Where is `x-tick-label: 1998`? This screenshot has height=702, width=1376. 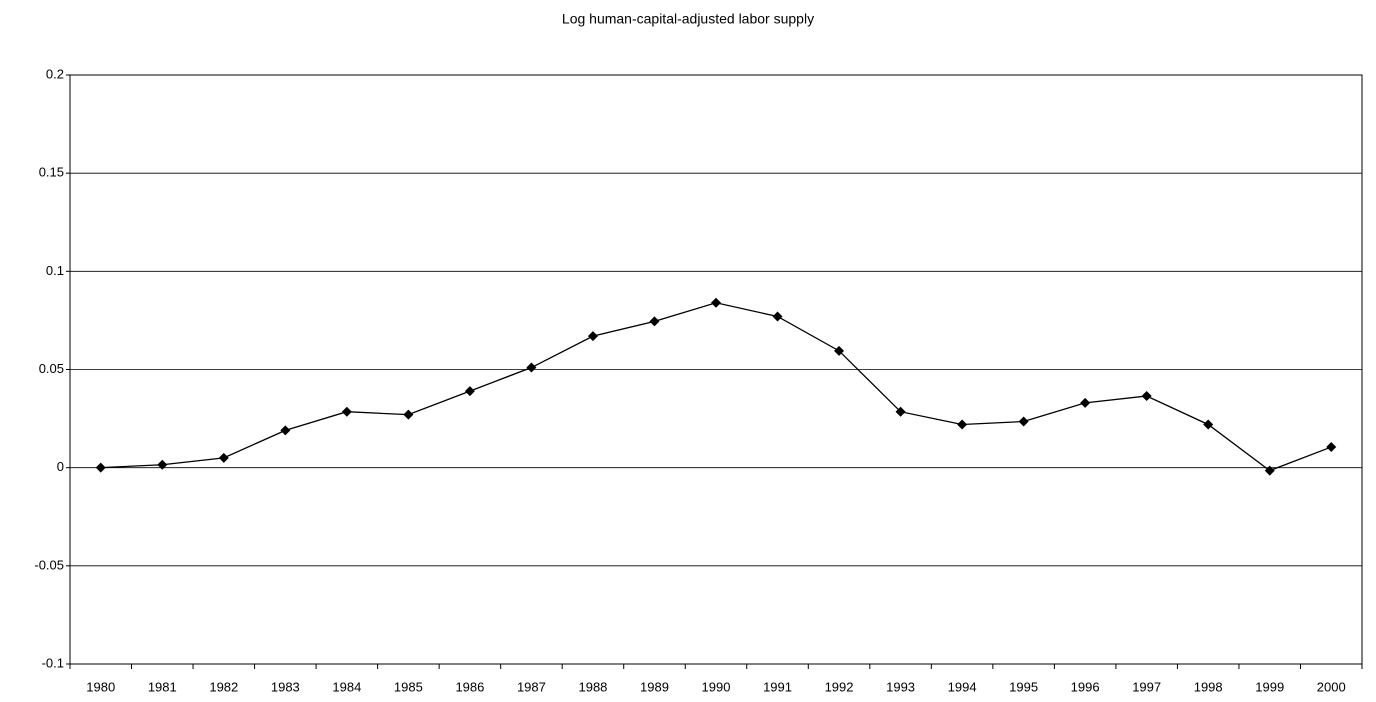 x-tick-label: 1998 is located at coordinates (1208, 686).